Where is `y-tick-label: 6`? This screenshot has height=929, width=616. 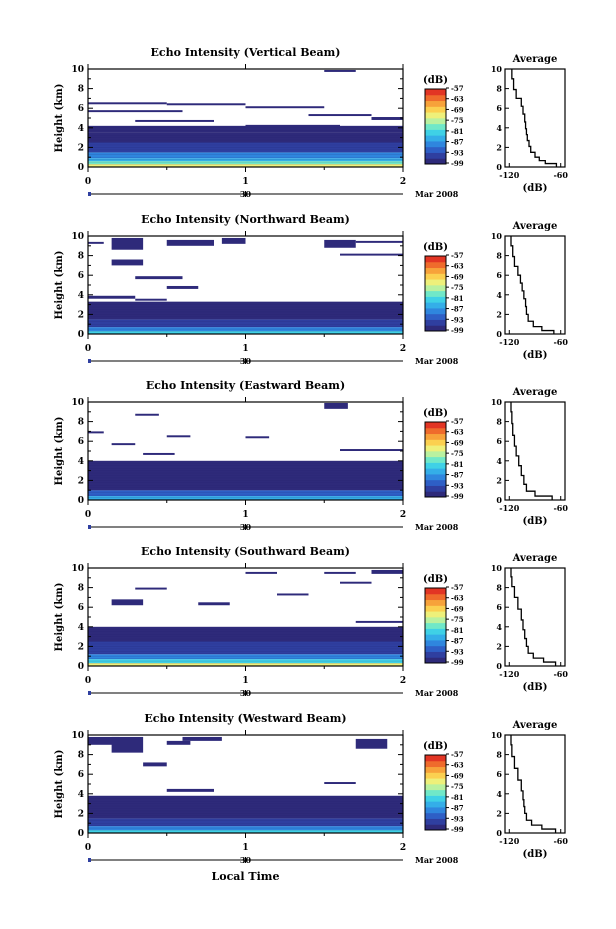 y-tick-label: 6 is located at coordinates (81, 608).